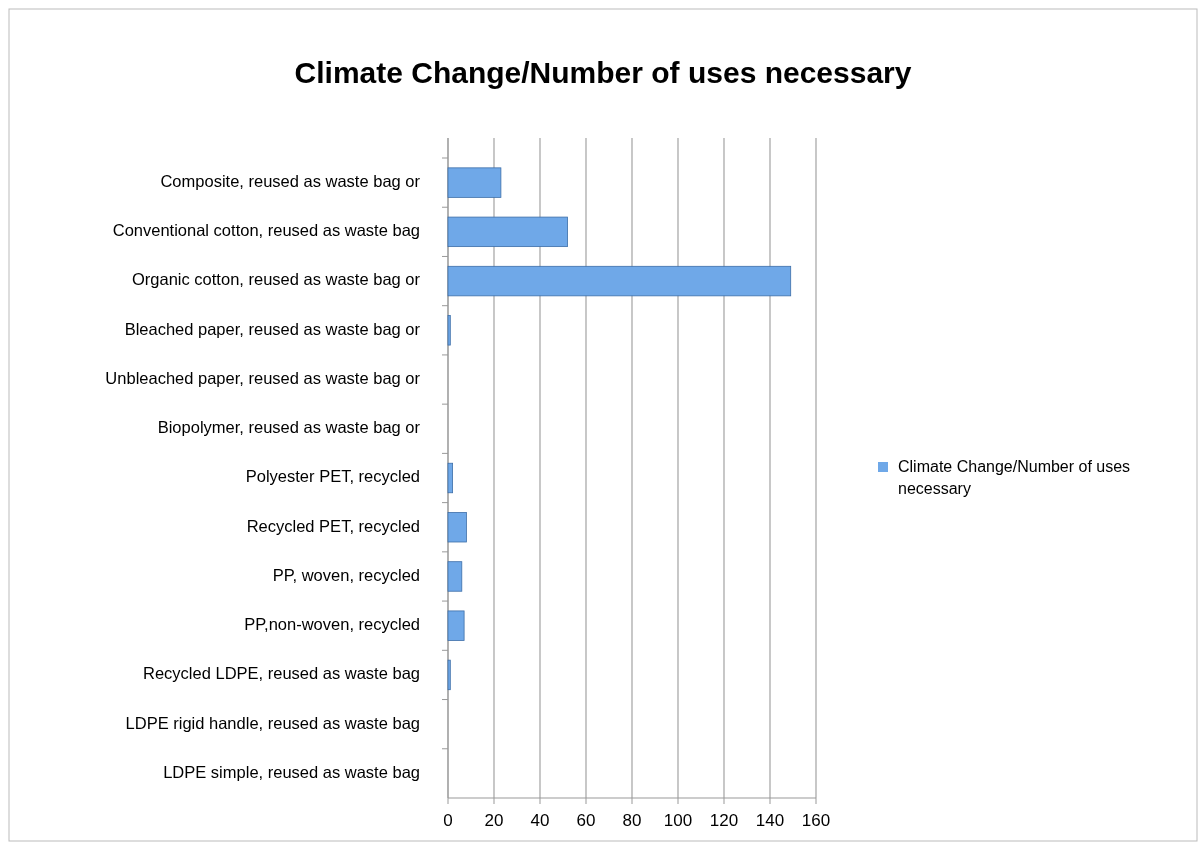 Image resolution: width=1202 pixels, height=850 pixels. I want to click on y-tick-label: Recycled LDPE, reused as waste bag, so click(281, 673).